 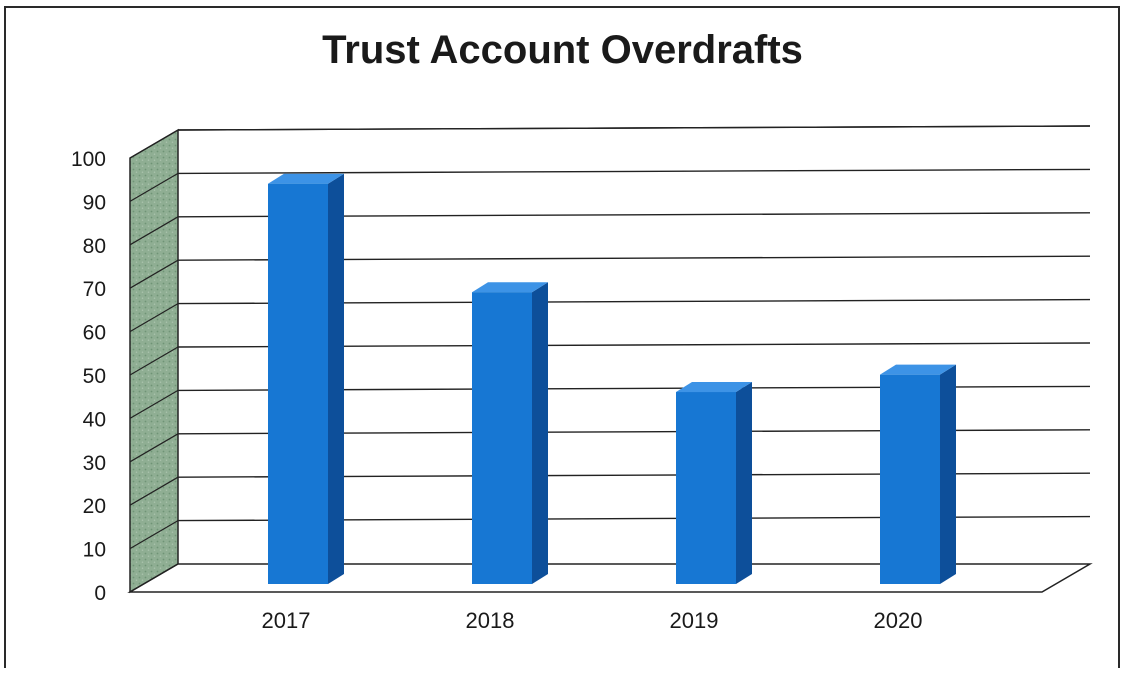 What do you see at coordinates (94, 550) in the screenshot?
I see `y-tick-label: 10` at bounding box center [94, 550].